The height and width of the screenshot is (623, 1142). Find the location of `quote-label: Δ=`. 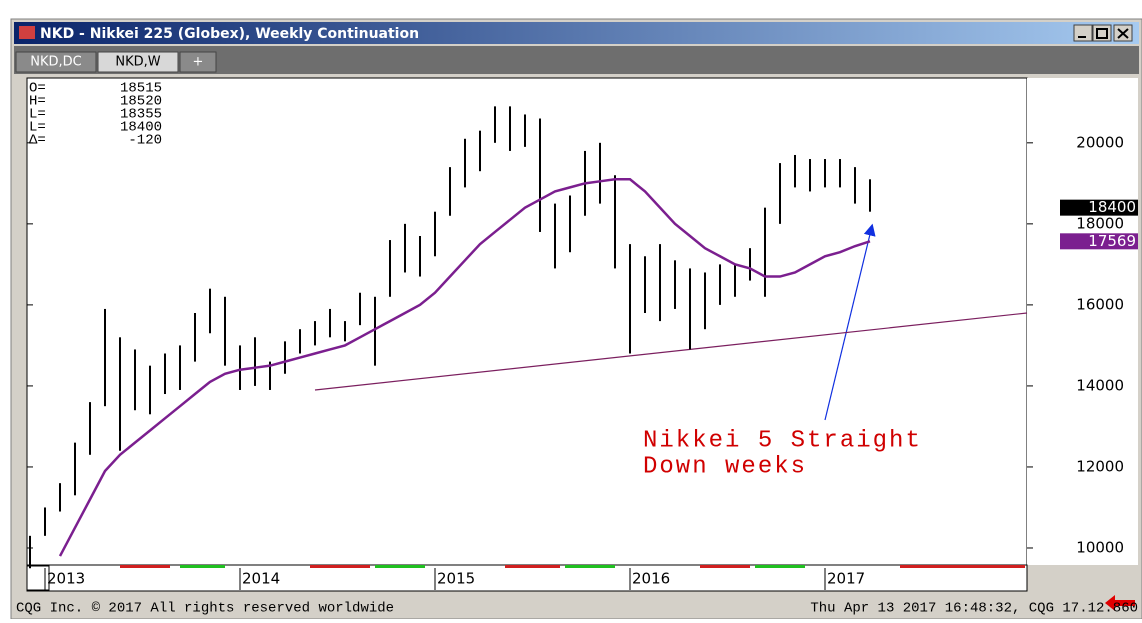

quote-label: Δ= is located at coordinates (37, 141).